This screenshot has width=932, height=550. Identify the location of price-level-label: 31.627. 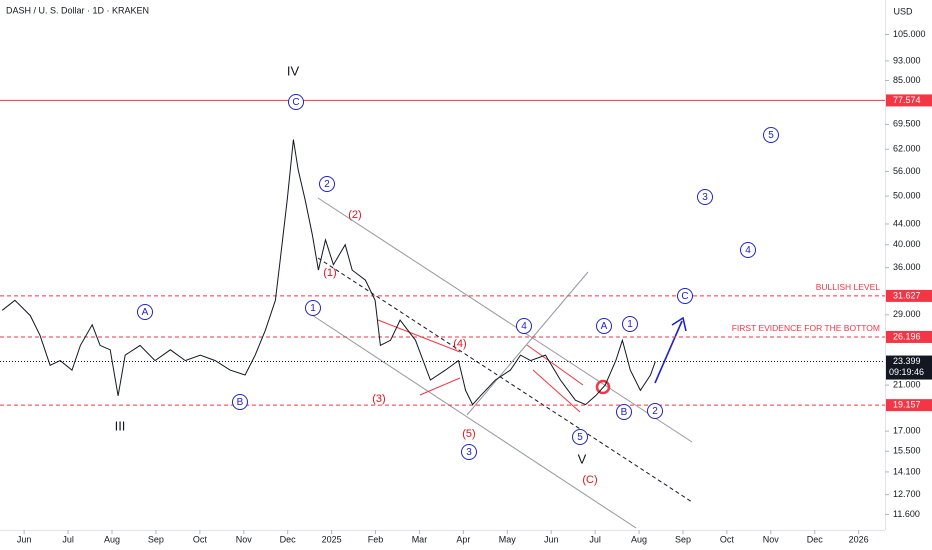
(907, 295).